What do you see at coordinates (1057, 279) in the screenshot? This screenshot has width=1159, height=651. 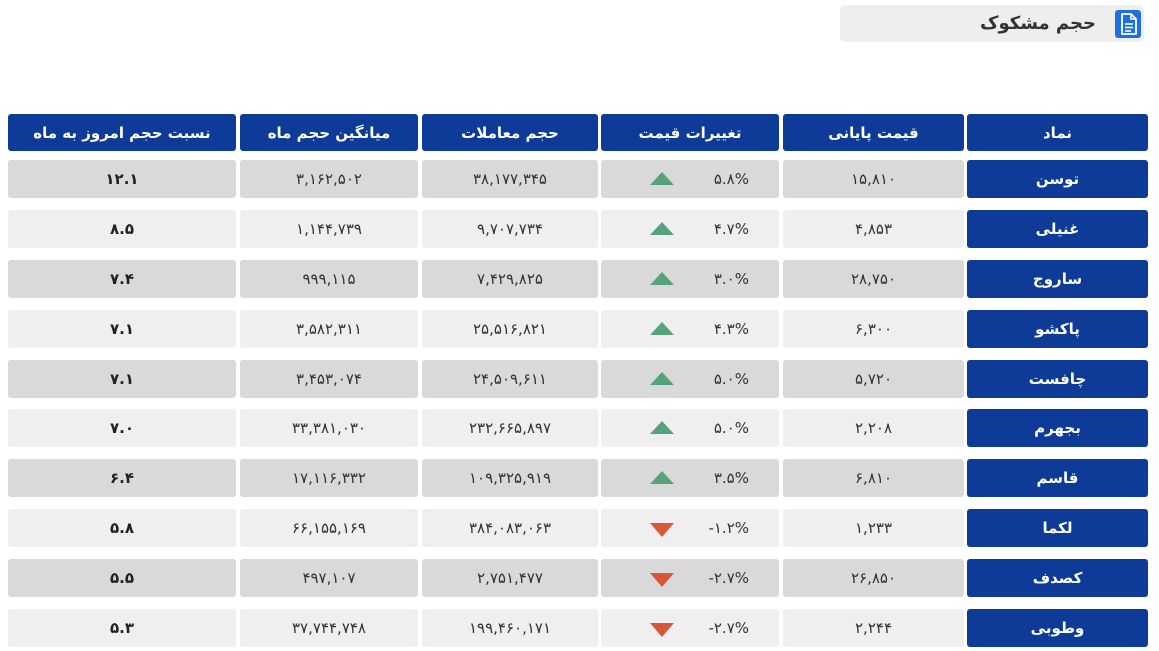 I see `symbol-cell: ساروج` at bounding box center [1057, 279].